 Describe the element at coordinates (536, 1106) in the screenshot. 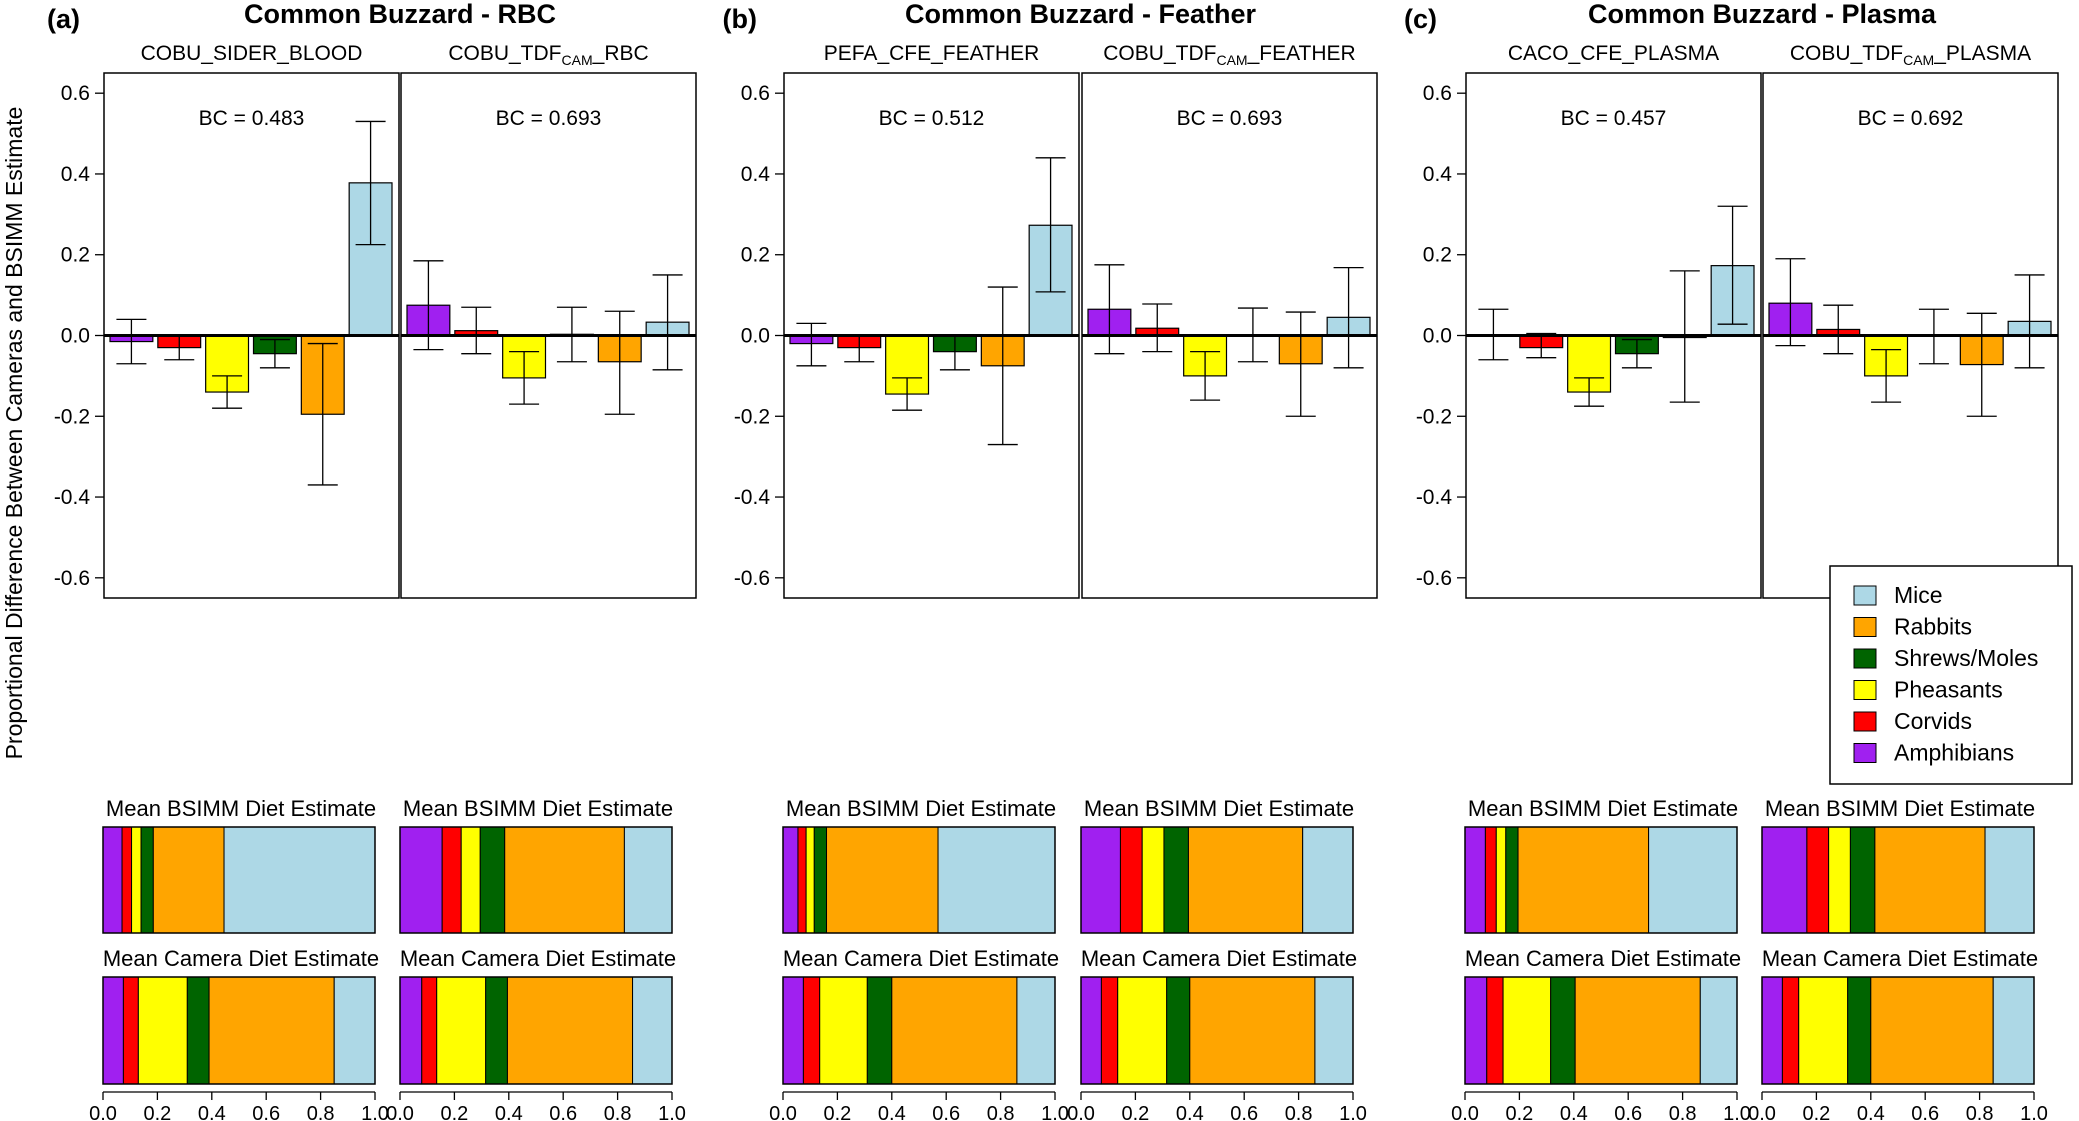

I see `composition-x-axis: 0.0 0.2 0.4 0.6 0.8 1.0` at that location.